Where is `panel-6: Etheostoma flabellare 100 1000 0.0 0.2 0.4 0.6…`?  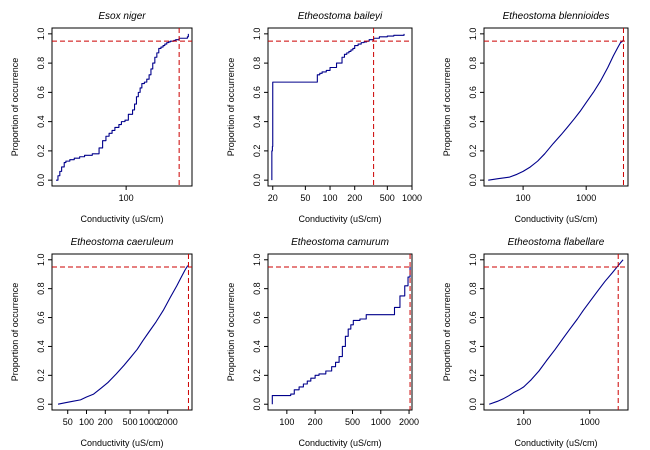
panel-6: Etheostoma flabellare 100 1000 0.0 0.2 0.4 0.6… is located at coordinates (535, 342).